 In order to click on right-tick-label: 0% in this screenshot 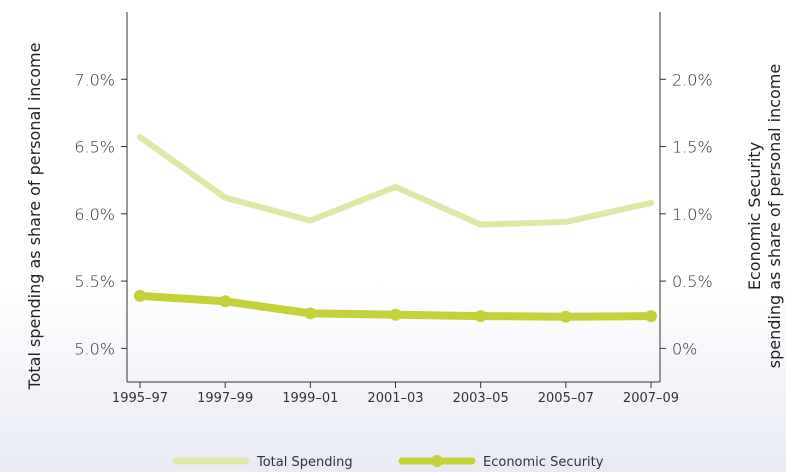, I will do `click(684, 348)`.